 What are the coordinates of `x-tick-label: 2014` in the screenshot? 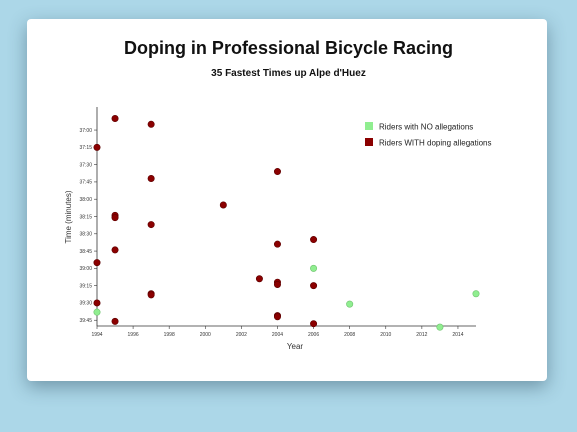 It's located at (457, 335).